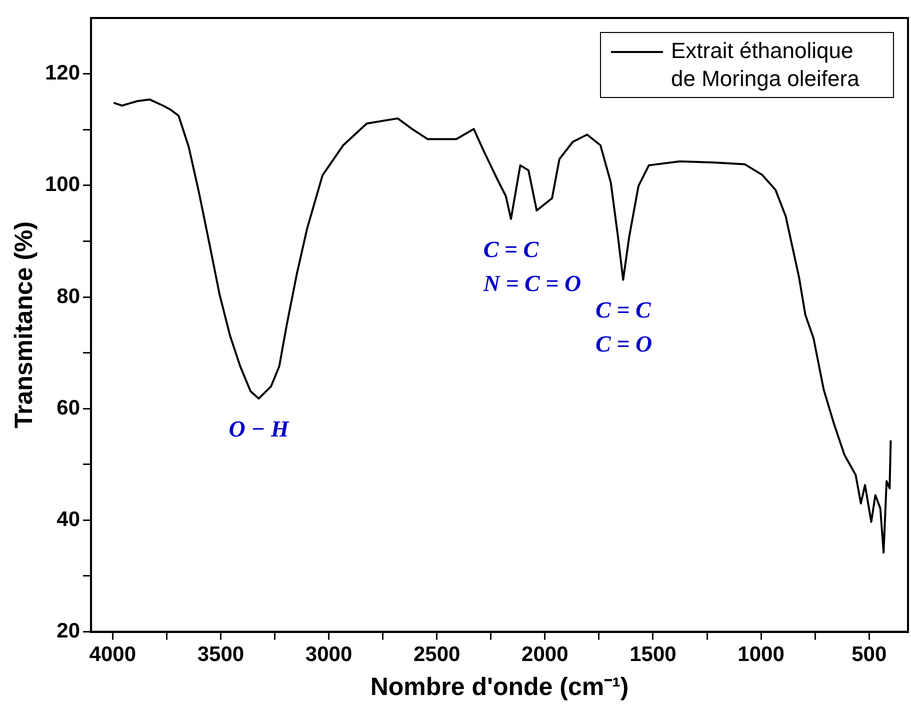 Image resolution: width=911 pixels, height=705 pixels. Describe the element at coordinates (112, 654) in the screenshot. I see `x-tick-label: 4000` at that location.